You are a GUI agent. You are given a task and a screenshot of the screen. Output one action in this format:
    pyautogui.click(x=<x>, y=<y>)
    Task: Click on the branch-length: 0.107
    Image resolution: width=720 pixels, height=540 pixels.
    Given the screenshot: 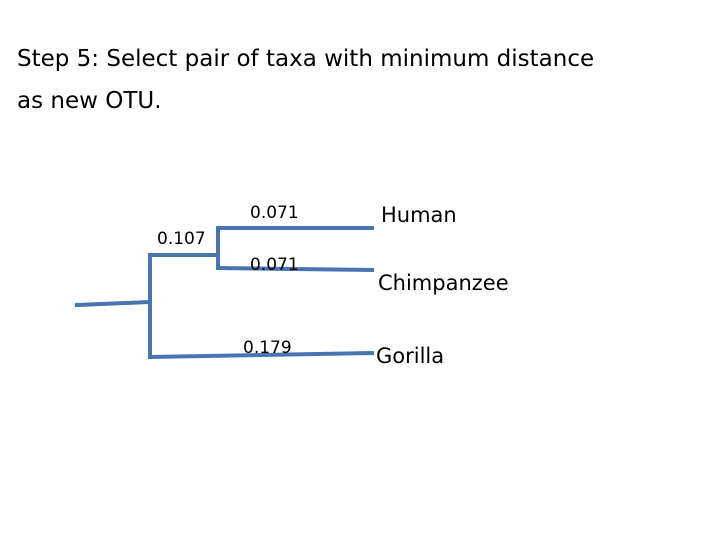 What is the action you would take?
    pyautogui.click(x=181, y=239)
    